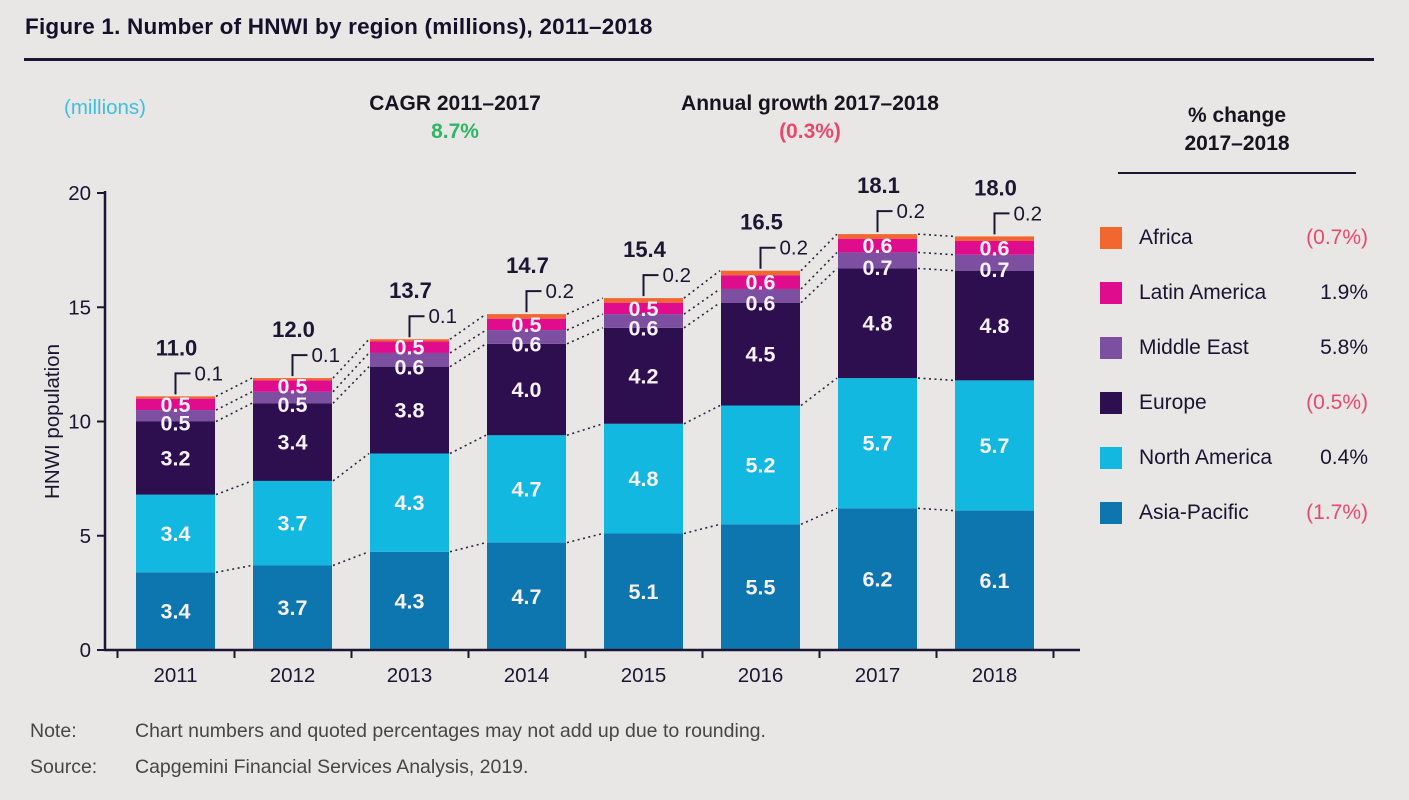 Image resolution: width=1409 pixels, height=800 pixels. I want to click on bar-total-label: 13.7, so click(410, 290).